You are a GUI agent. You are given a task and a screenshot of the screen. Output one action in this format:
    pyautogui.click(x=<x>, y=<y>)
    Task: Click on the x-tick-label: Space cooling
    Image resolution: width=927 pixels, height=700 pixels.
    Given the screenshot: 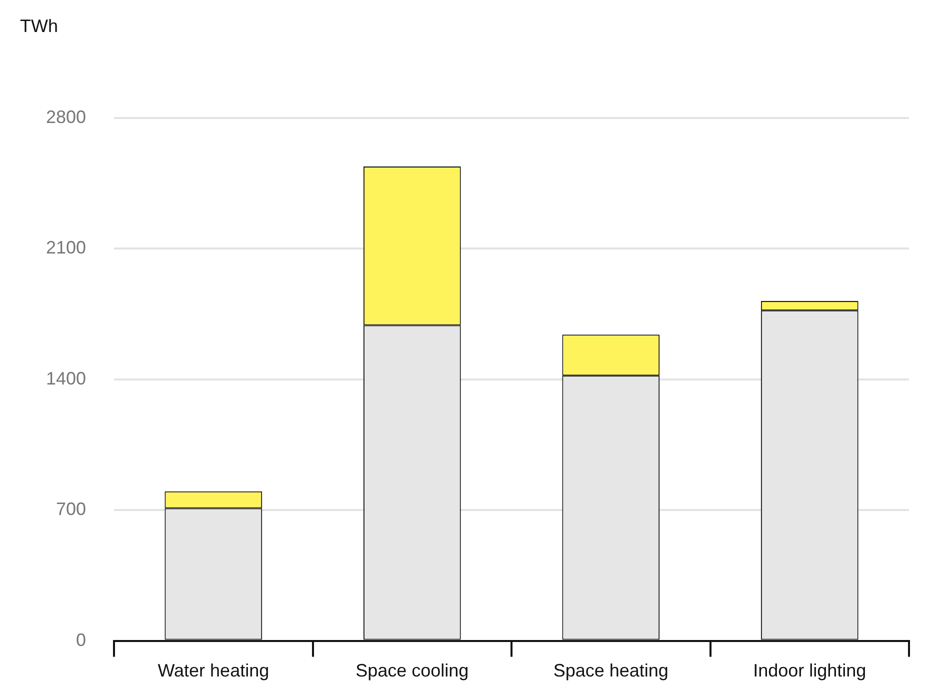 What is the action you would take?
    pyautogui.click(x=412, y=670)
    